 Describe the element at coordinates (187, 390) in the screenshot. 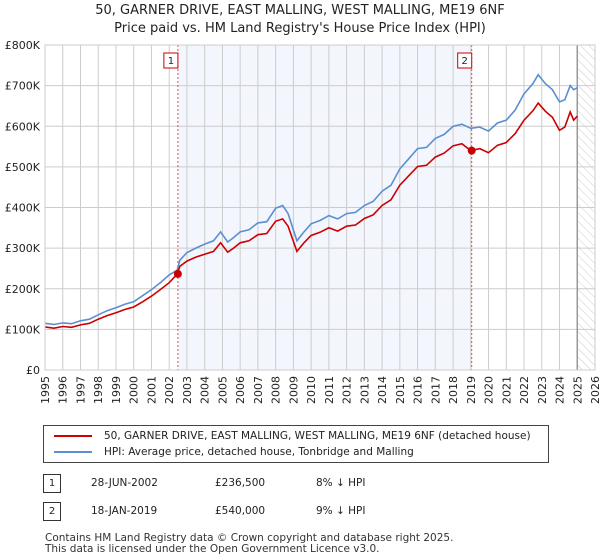

I see `x-tick-label: 2003` at that location.